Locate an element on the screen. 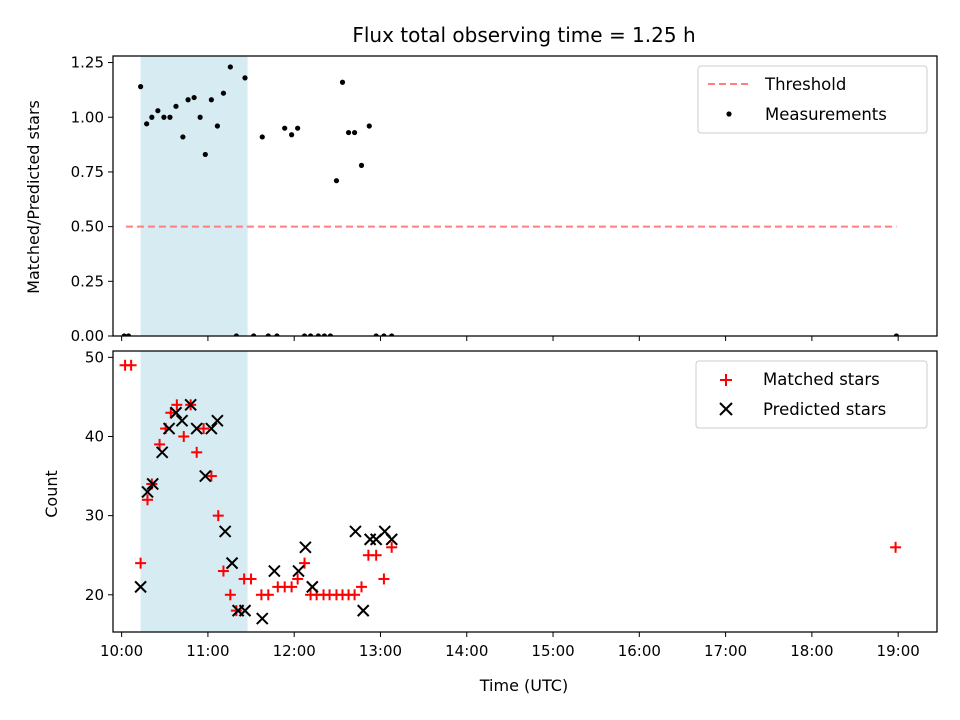 The image size is (960, 720). x-tick-label: 16:00 is located at coordinates (639, 651).